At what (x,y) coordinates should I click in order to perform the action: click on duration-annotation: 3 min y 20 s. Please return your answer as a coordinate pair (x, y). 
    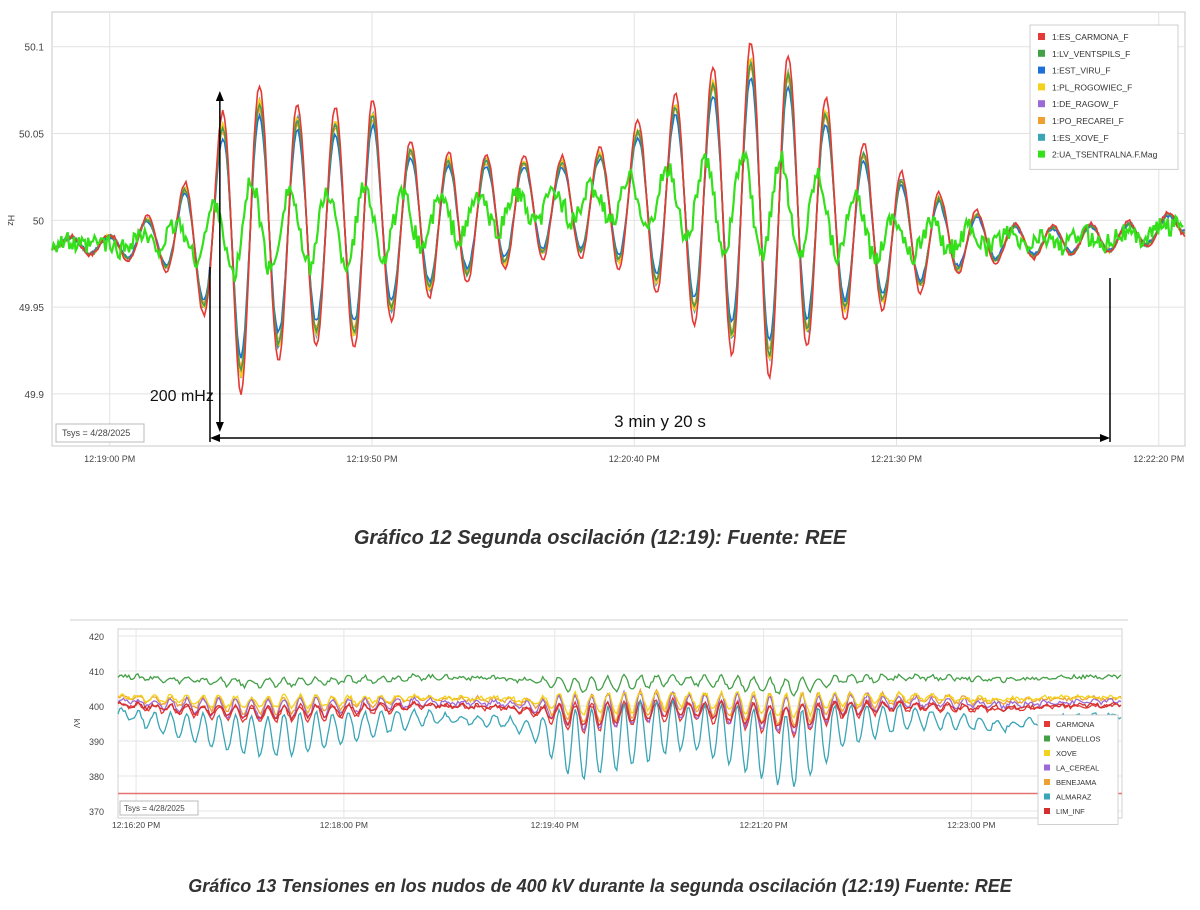
    Looking at the image, I should click on (660, 421).